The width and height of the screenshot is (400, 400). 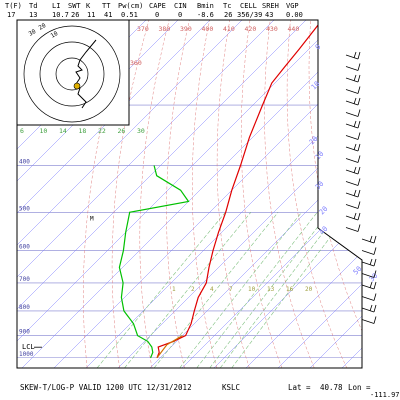 I want to click on hodograph-ring-label: 20, so click(x=43, y=27).